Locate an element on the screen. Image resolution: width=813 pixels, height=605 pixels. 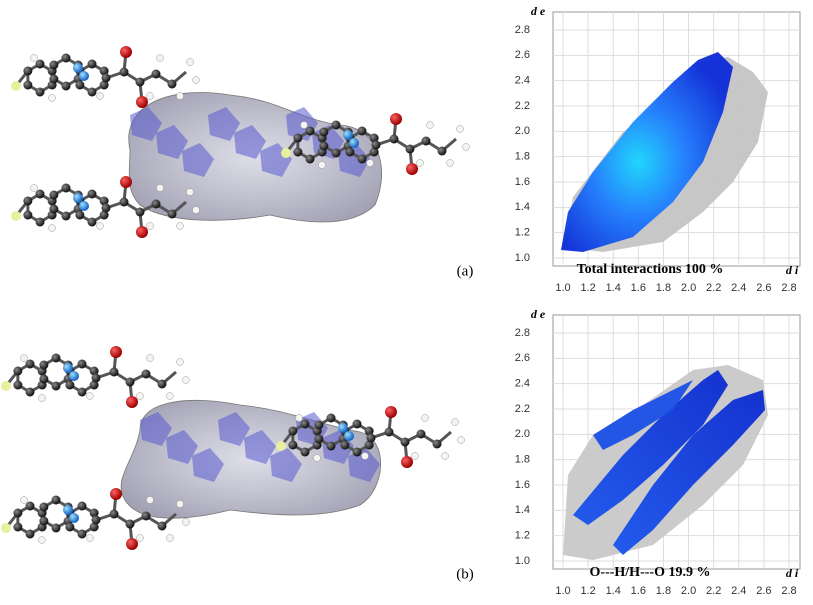
plot-caption: Total interactions 100 % is located at coordinates (650, 269).